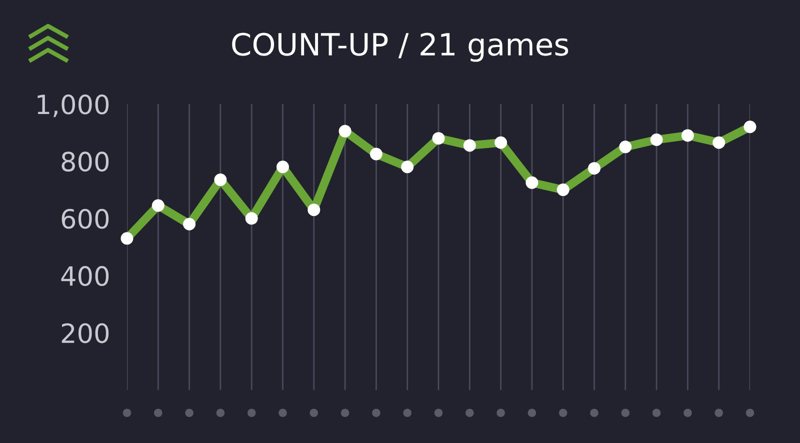  What do you see at coordinates (400, 47) in the screenshot?
I see `chart-title: COUNT-UP / 21 games` at bounding box center [400, 47].